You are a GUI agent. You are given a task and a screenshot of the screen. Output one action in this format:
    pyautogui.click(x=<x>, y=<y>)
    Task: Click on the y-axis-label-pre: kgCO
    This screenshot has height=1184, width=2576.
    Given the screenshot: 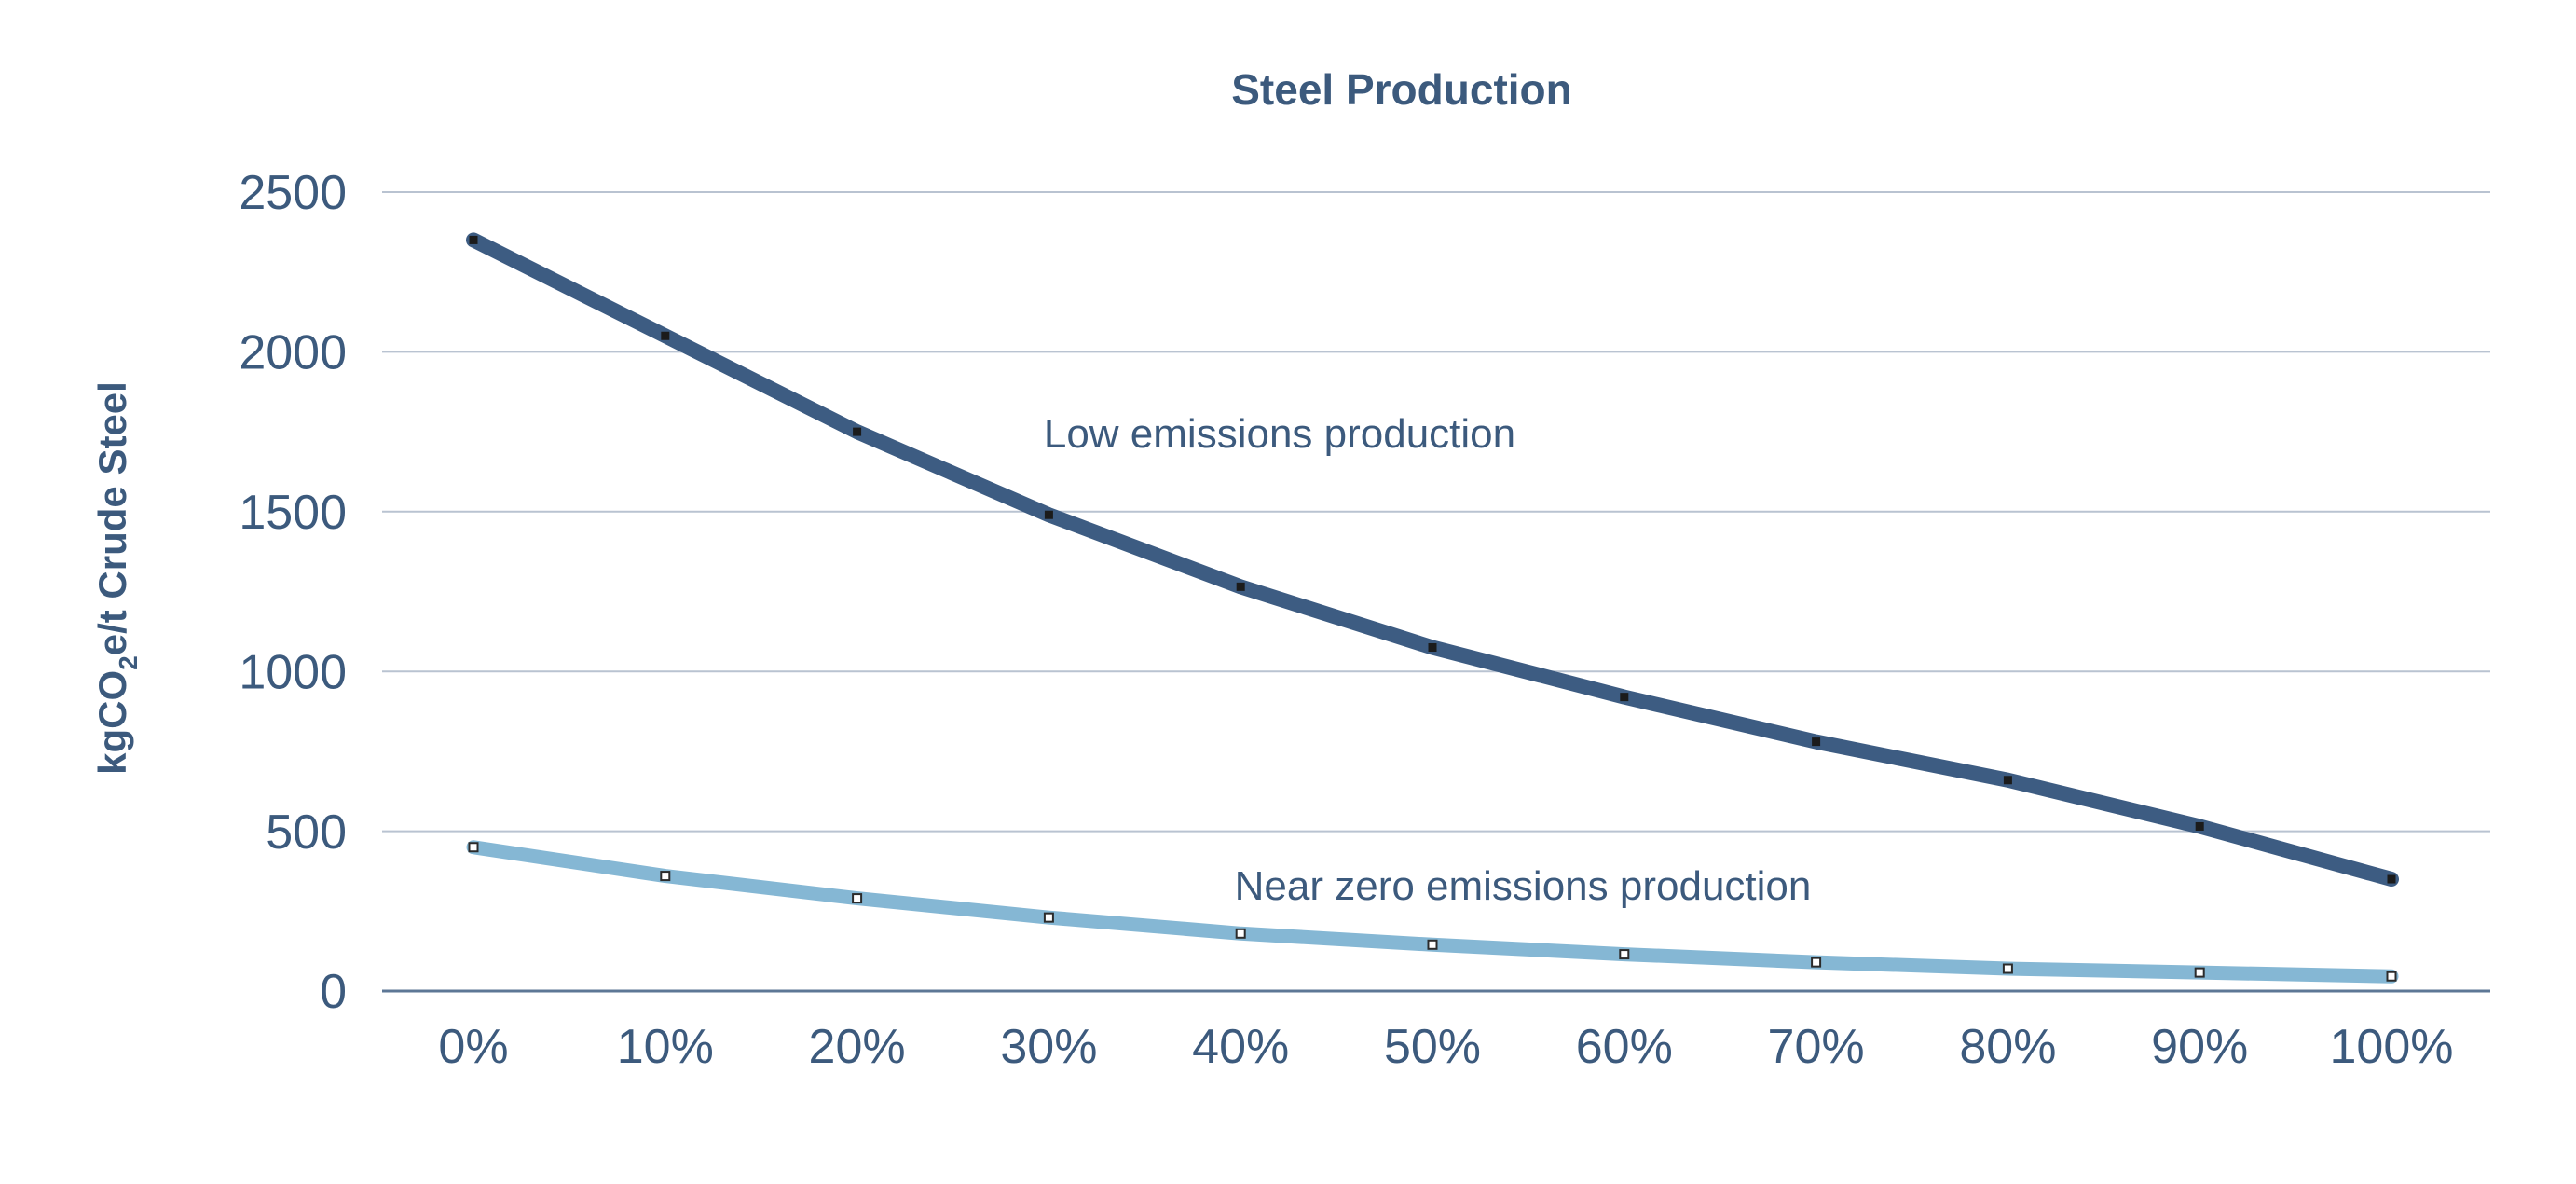 What is the action you would take?
    pyautogui.click(x=112, y=722)
    